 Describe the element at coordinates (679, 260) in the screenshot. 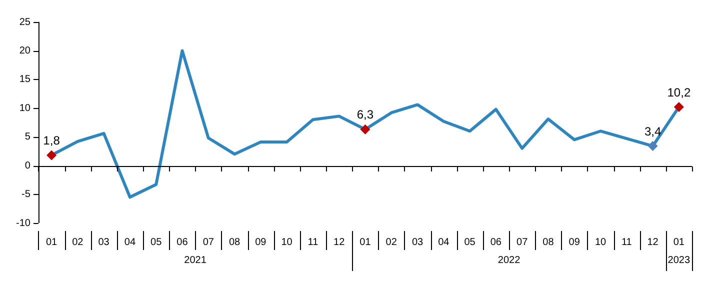

I see `text: 2023` at that location.